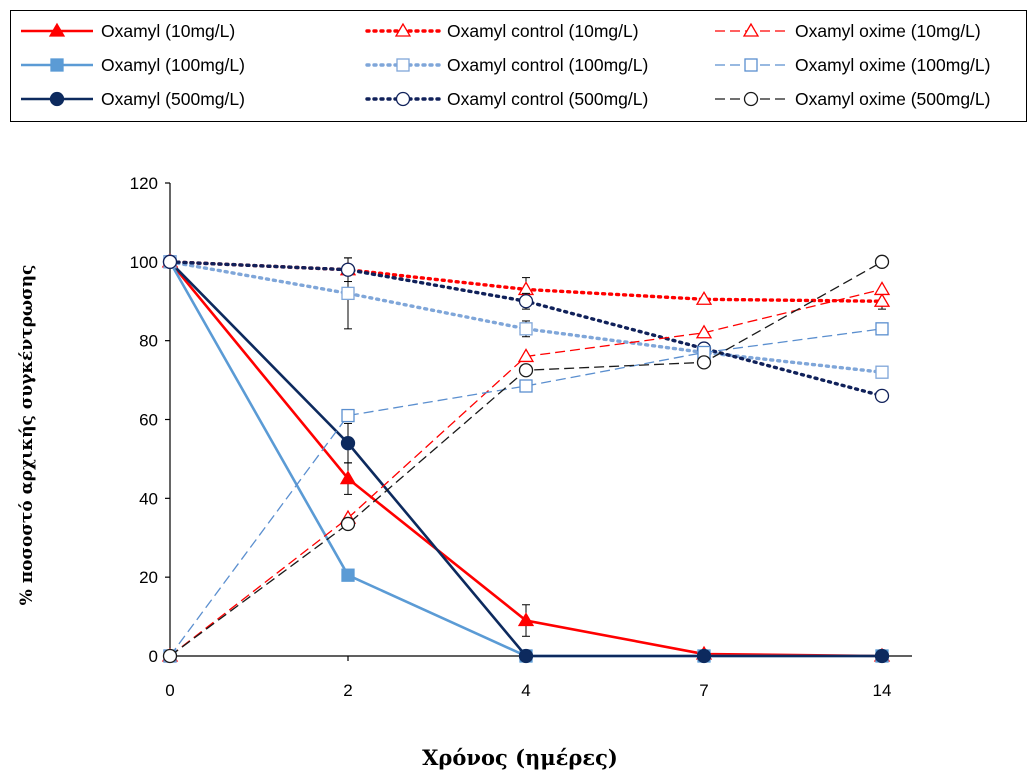 This screenshot has height=778, width=1029. Describe the element at coordinates (347, 690) in the screenshot. I see `x-tick-label: 2` at that location.